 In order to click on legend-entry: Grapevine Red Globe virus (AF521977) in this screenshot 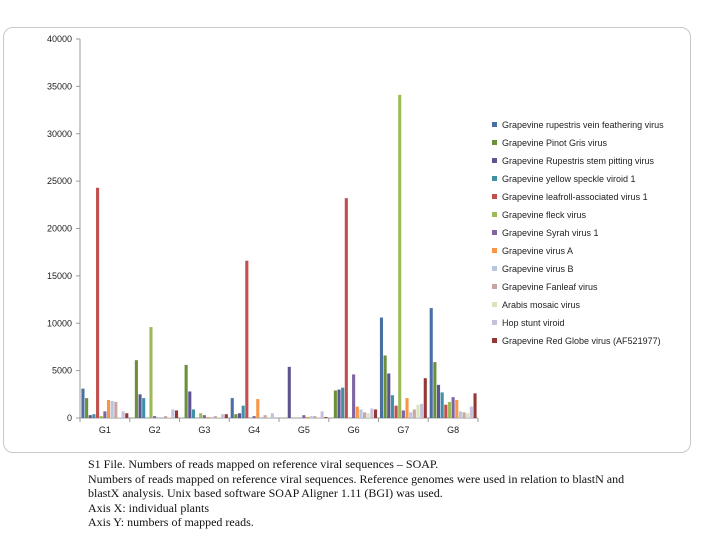, I will do `click(581, 341)`.